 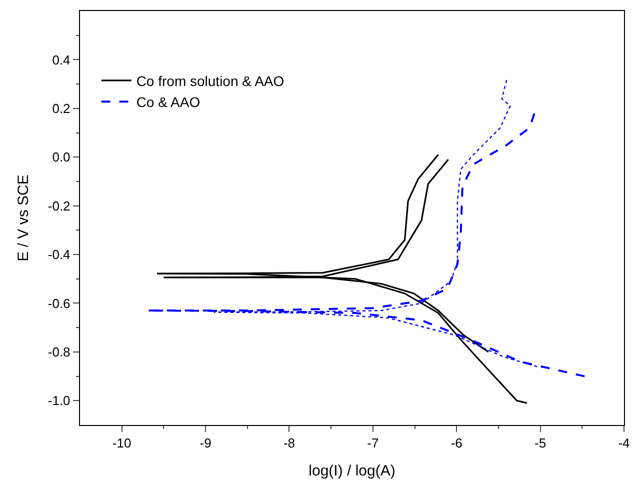 I want to click on legend-label: Co & AAO, so click(x=168, y=102).